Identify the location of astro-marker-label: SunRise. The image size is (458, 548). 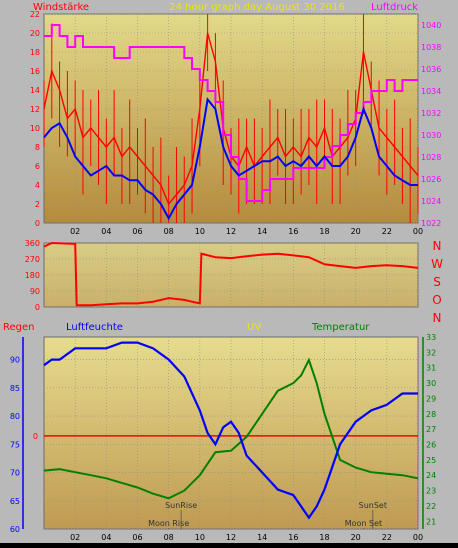
(181, 505).